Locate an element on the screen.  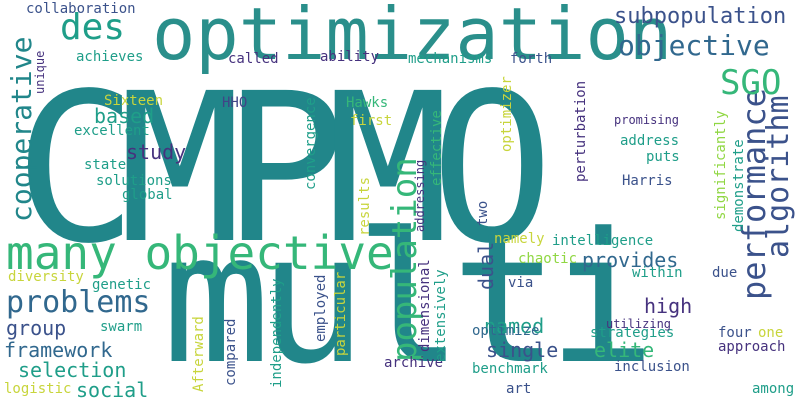
word-named: named is located at coordinates (514, 326).